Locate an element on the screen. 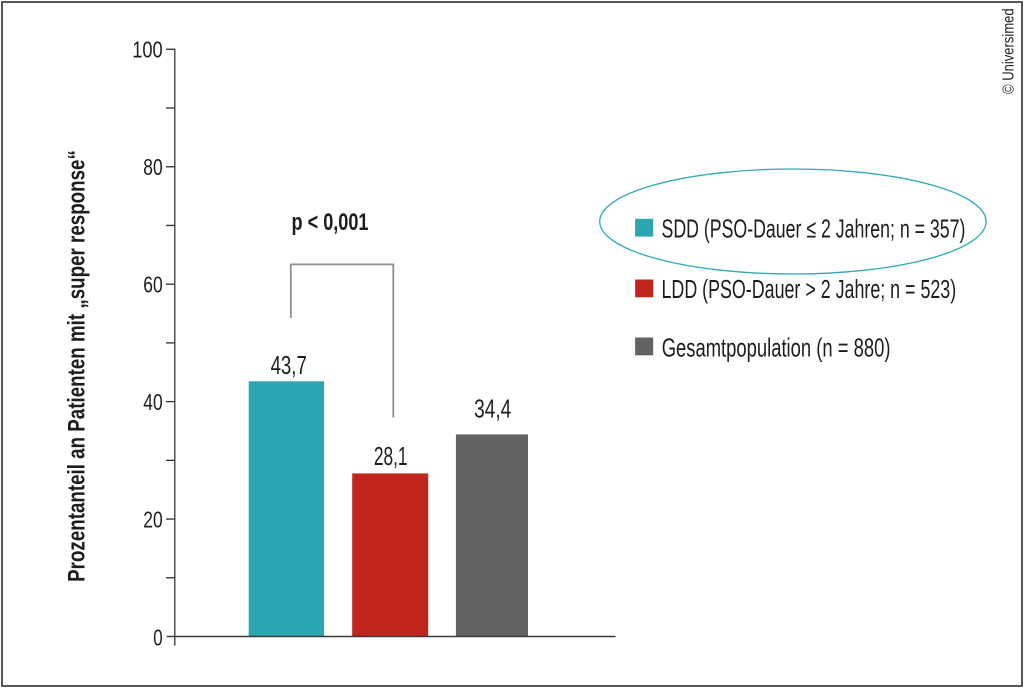 The height and width of the screenshot is (689, 1024). svg-text: 40 is located at coordinates (152, 402).